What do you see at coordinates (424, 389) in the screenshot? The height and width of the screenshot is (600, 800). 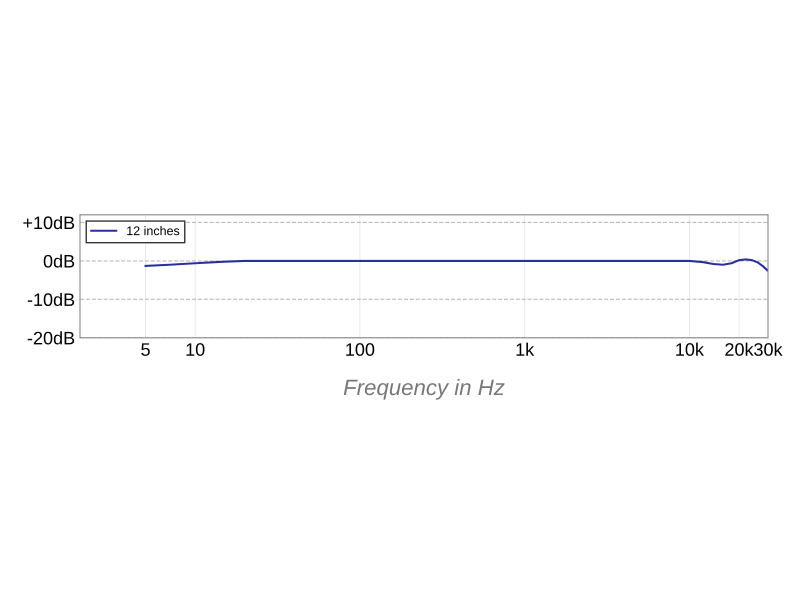 I see `x-axis-title: Frequency in Hz` at bounding box center [424, 389].